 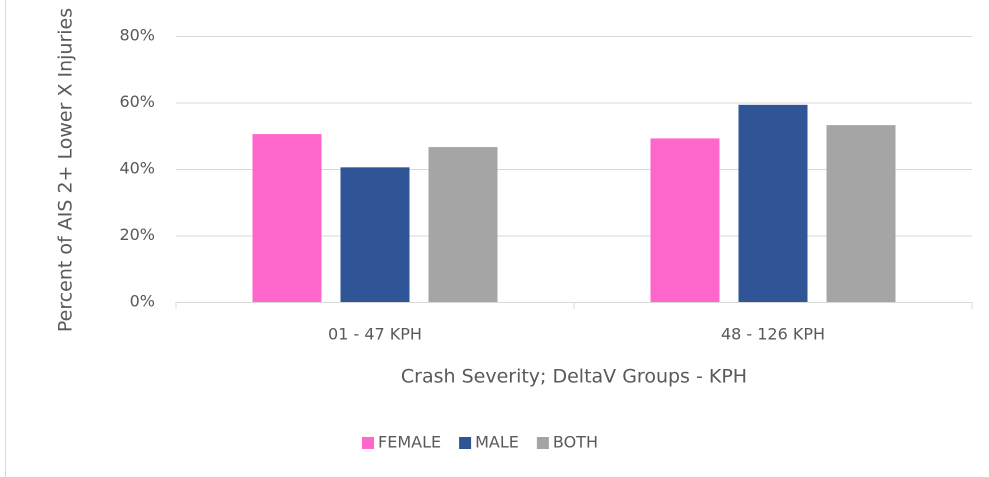 What do you see at coordinates (137, 101) in the screenshot?
I see `y-tick-label: 60%` at bounding box center [137, 101].